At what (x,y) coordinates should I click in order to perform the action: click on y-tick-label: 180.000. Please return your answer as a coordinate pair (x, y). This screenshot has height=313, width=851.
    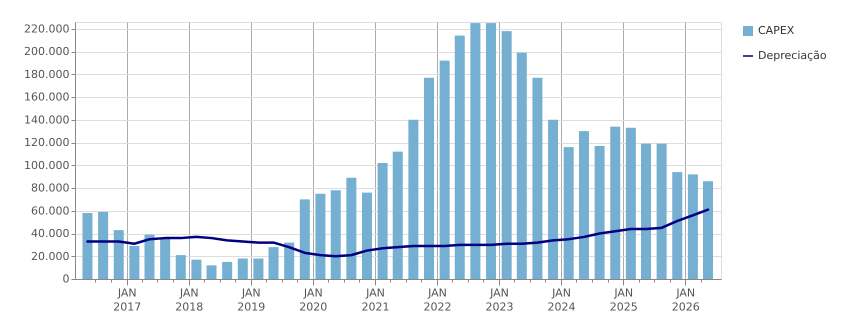
    Looking at the image, I should click on (47, 74).